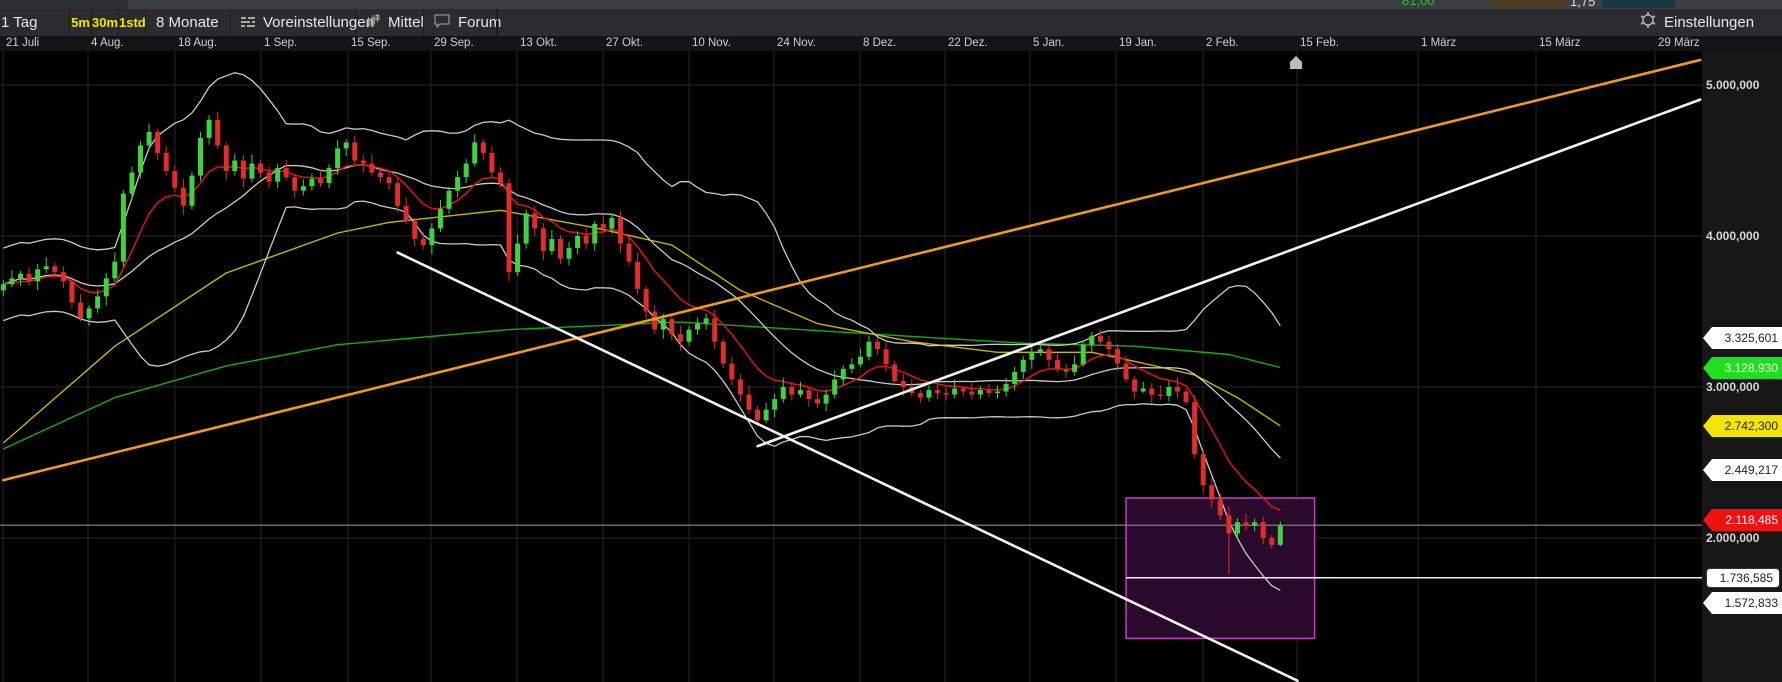 The height and width of the screenshot is (682, 1782). What do you see at coordinates (1222, 43) in the screenshot?
I see `date-tick-label: 2 Feb.` at bounding box center [1222, 43].